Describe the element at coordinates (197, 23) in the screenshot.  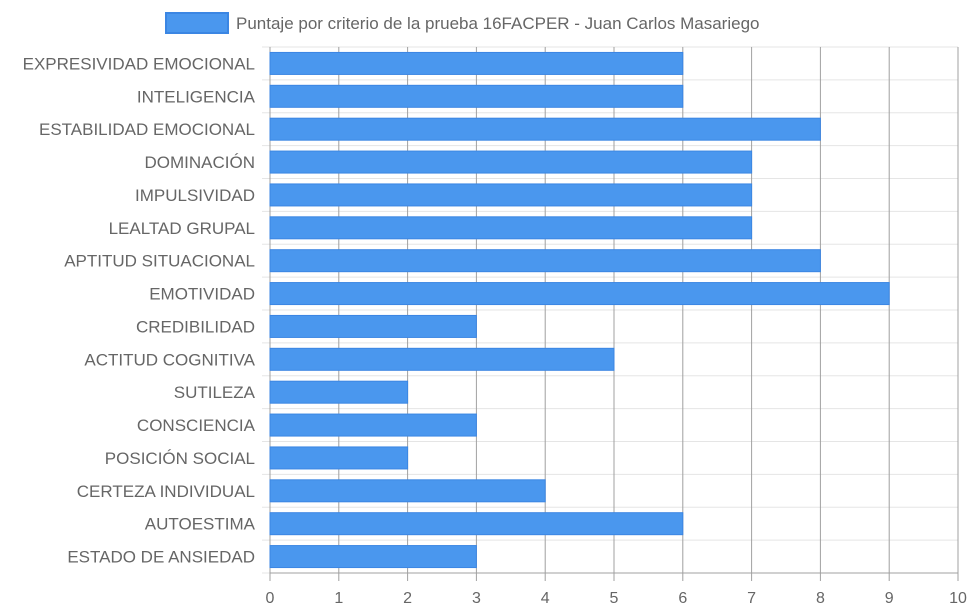
I see `legend-swatch` at that location.